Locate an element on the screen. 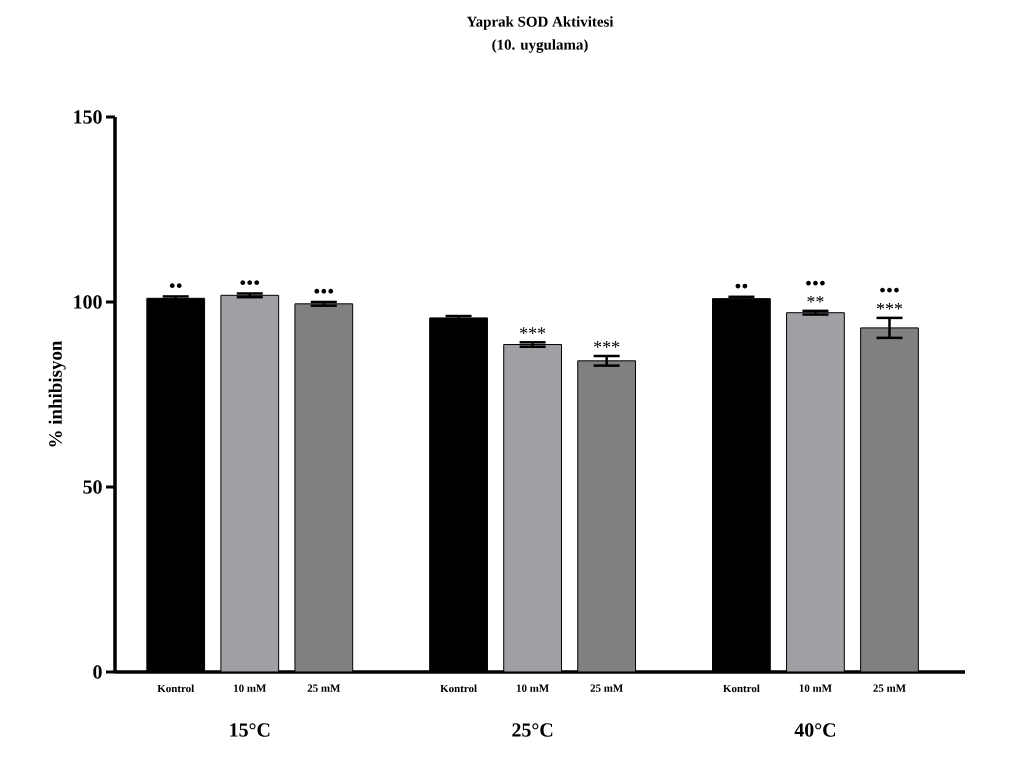 This screenshot has width=1009, height=760. text: 25°C is located at coordinates (532, 730).